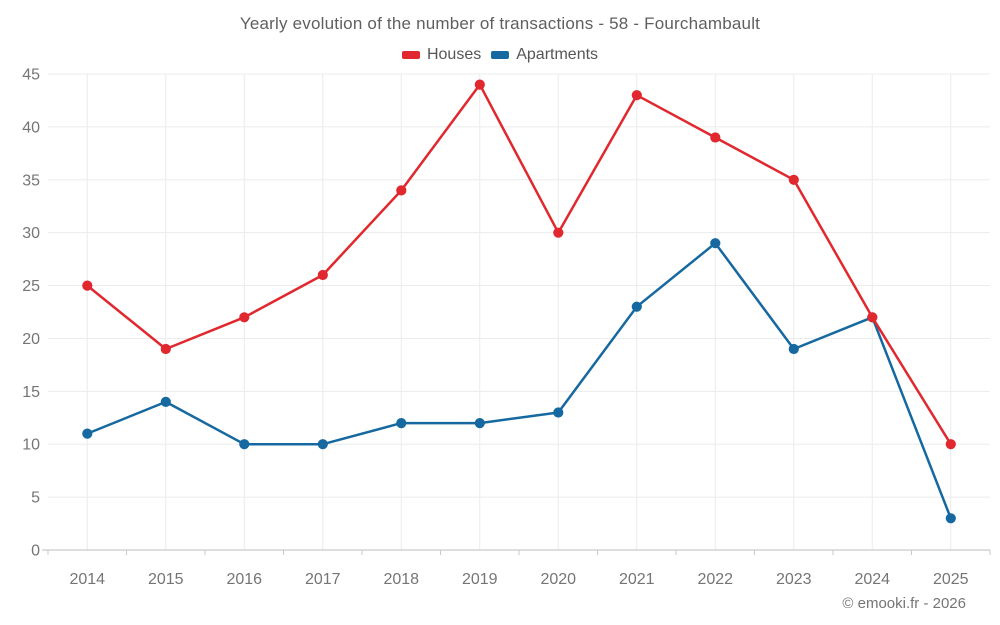  I want to click on x-tick-label: 2020, so click(558, 579).